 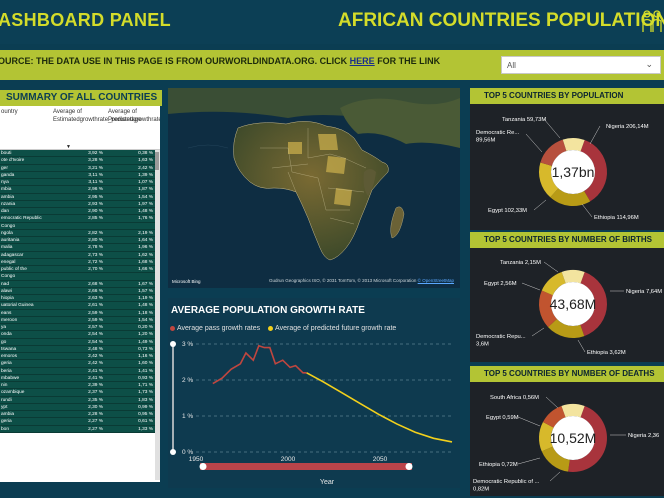 I want to click on y-slider-handle-bottom, so click(x=173, y=452).